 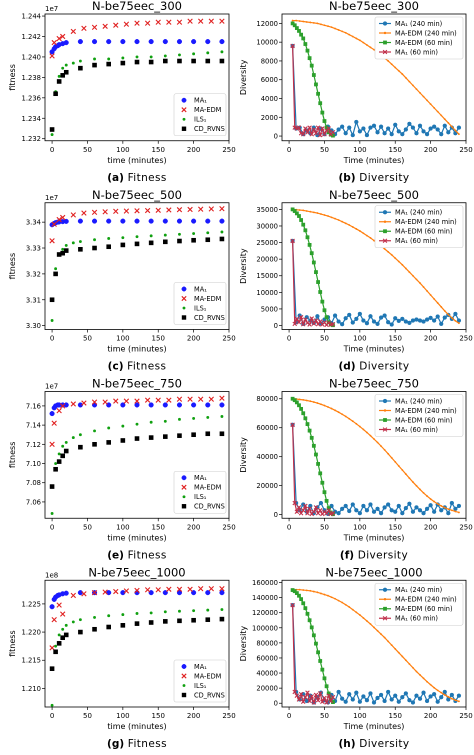 What do you see at coordinates (147, 744) in the screenshot?
I see `caption-text: Fitness` at bounding box center [147, 744].